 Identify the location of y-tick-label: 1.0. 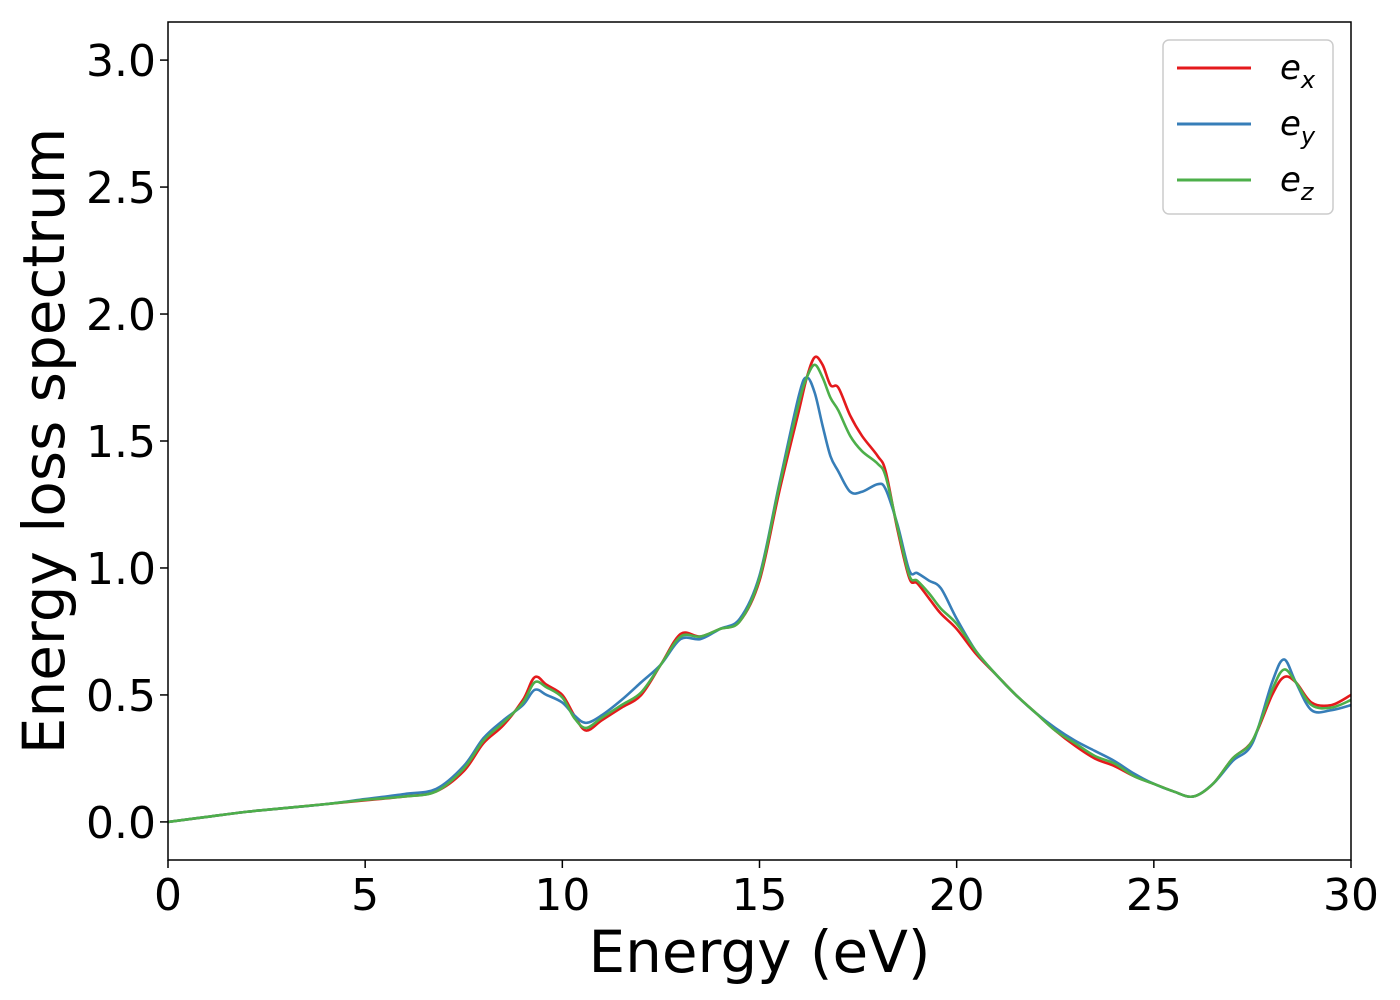
(121, 569).